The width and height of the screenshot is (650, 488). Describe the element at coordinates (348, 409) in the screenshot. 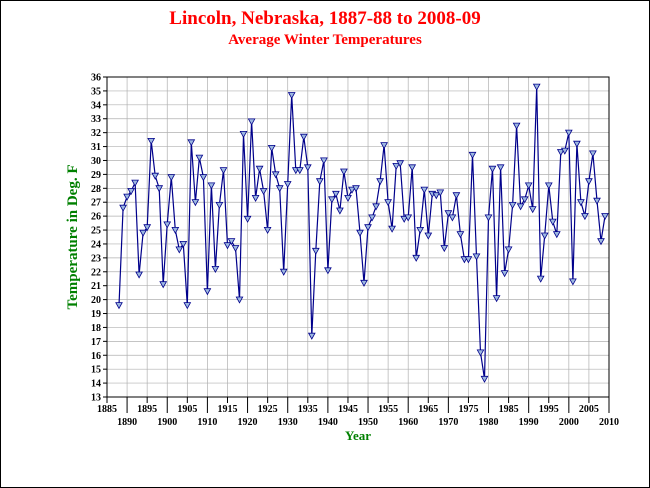

I see `x-tick-label: 1945` at that location.